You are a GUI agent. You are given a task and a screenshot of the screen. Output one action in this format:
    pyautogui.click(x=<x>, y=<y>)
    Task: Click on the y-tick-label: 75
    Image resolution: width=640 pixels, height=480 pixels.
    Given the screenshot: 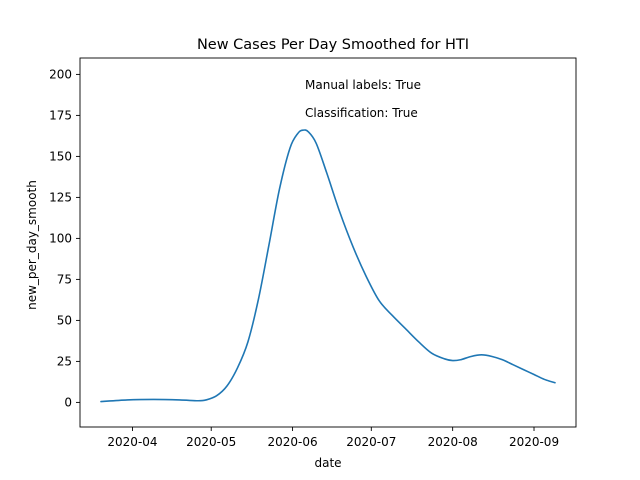 What is the action you would take?
    pyautogui.click(x=64, y=279)
    